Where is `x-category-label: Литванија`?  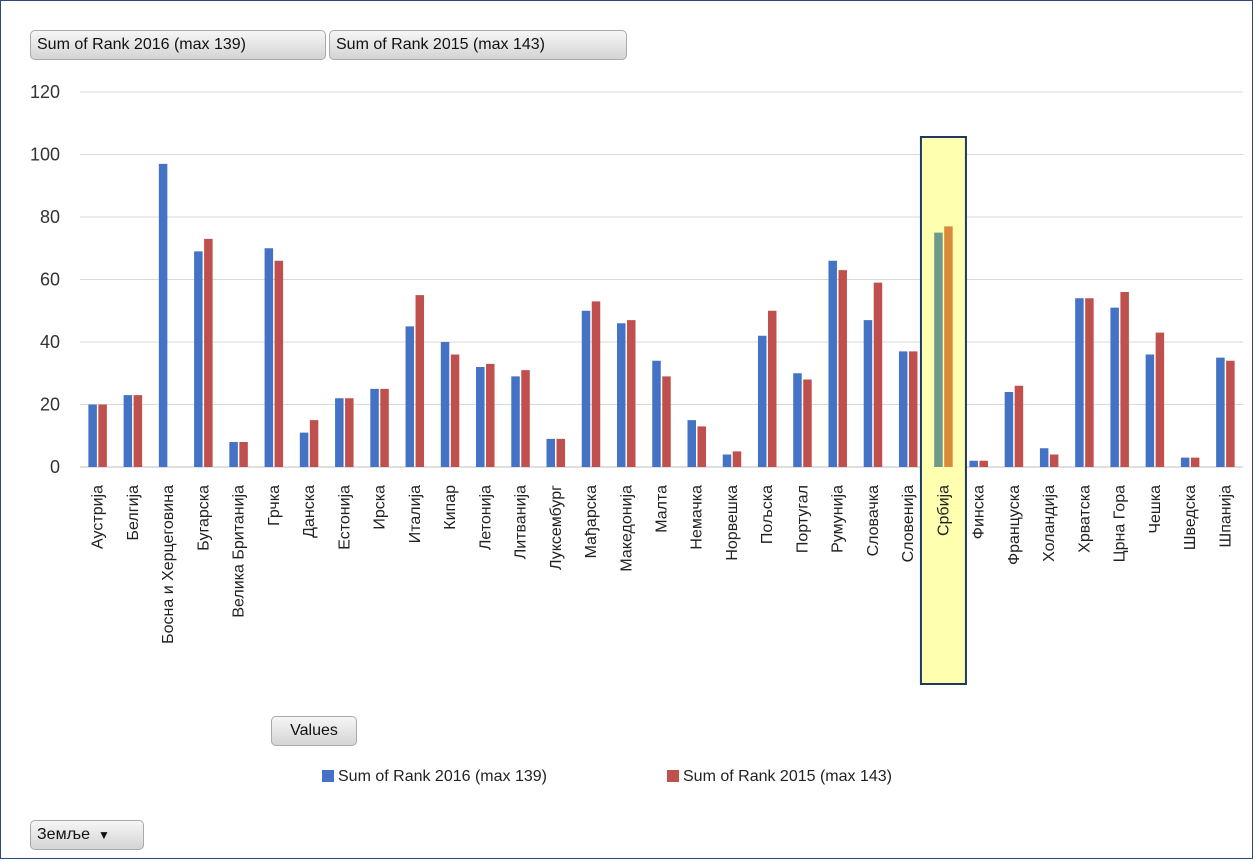 x-category-label: Литванија is located at coordinates (521, 522).